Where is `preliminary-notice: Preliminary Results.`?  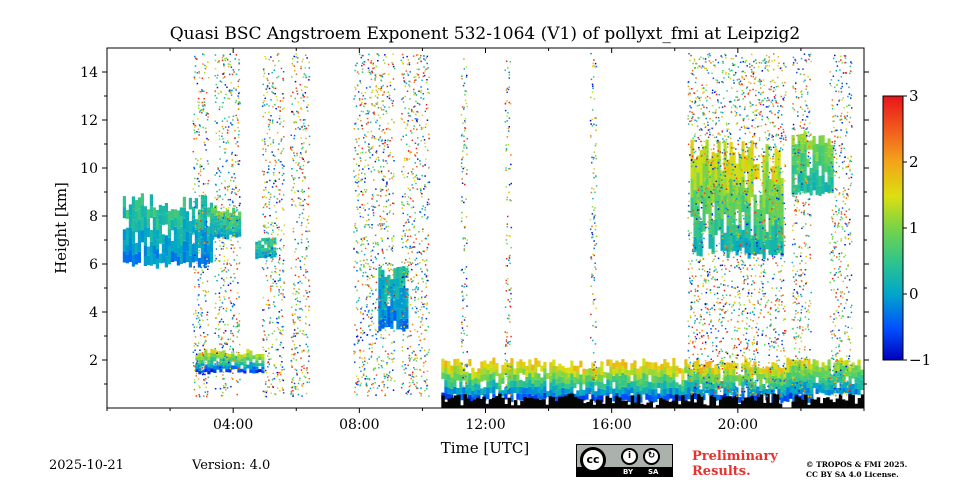
preliminary-notice: Preliminary Results. is located at coordinates (735, 464).